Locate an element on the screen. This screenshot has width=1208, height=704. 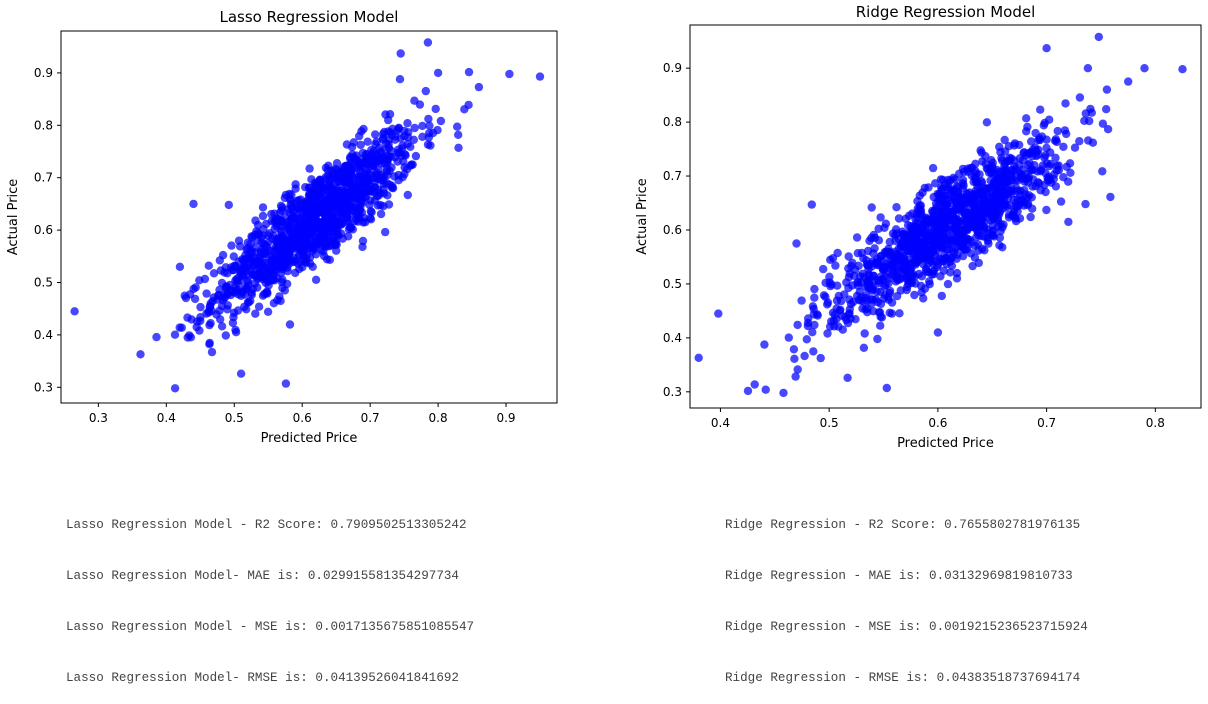
chart-title: Lasso Regression Model is located at coordinates (309, 17).